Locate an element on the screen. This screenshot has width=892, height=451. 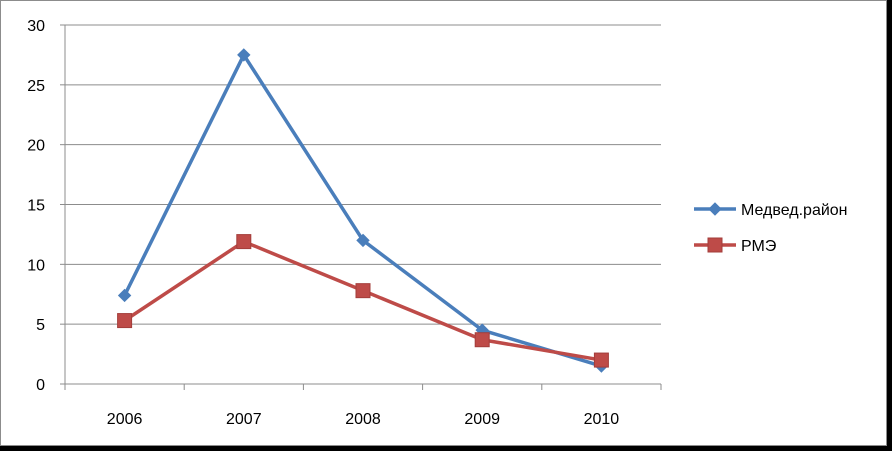
legend-label: РМЭ is located at coordinates (758, 246).